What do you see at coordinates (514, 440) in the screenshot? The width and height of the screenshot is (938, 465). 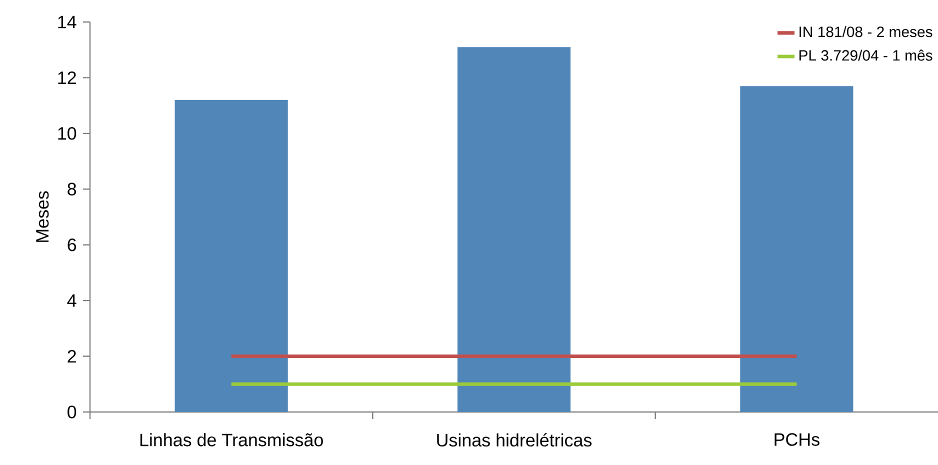 I see `x-tick-label: Usinas hidrelétricas` at bounding box center [514, 440].